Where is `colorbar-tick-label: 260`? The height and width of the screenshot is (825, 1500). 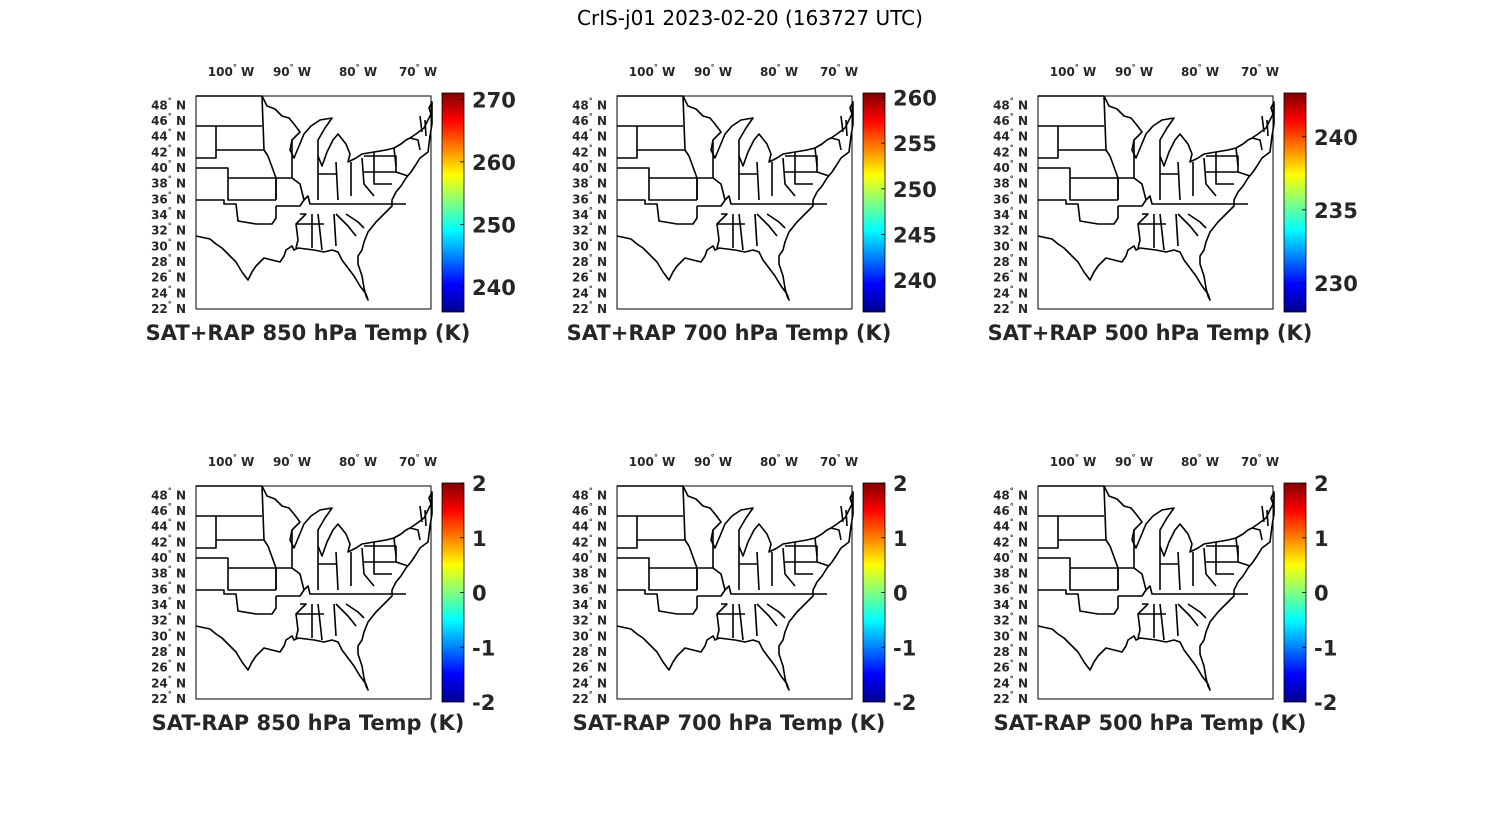
colorbar-tick-label: 260 is located at coordinates (915, 99).